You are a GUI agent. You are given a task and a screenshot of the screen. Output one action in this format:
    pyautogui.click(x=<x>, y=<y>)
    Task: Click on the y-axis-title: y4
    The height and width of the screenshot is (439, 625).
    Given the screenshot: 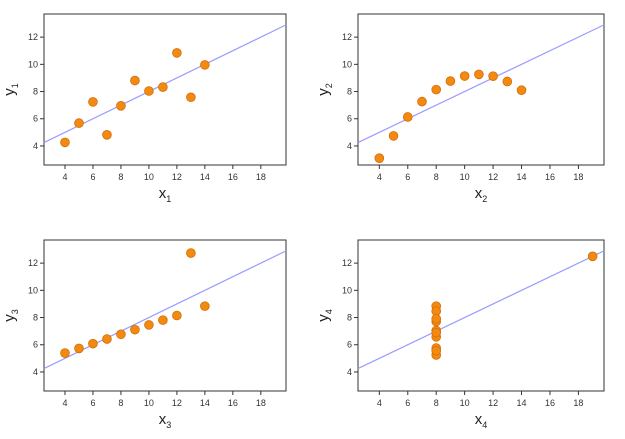 What is the action you would take?
    pyautogui.click(x=324, y=315)
    